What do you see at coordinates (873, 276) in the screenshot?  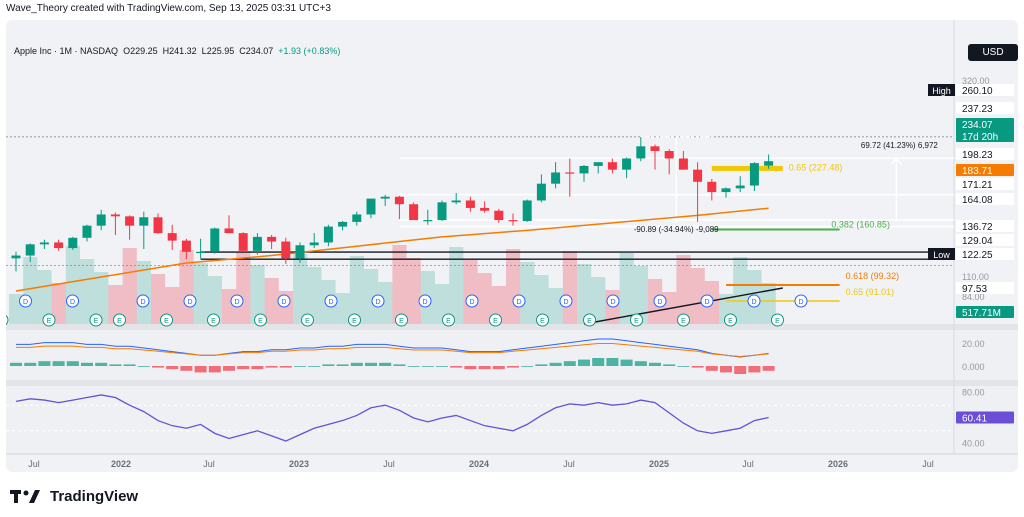 I see `volume-fib-upper-label: 0.618 (99.32)` at bounding box center [873, 276].